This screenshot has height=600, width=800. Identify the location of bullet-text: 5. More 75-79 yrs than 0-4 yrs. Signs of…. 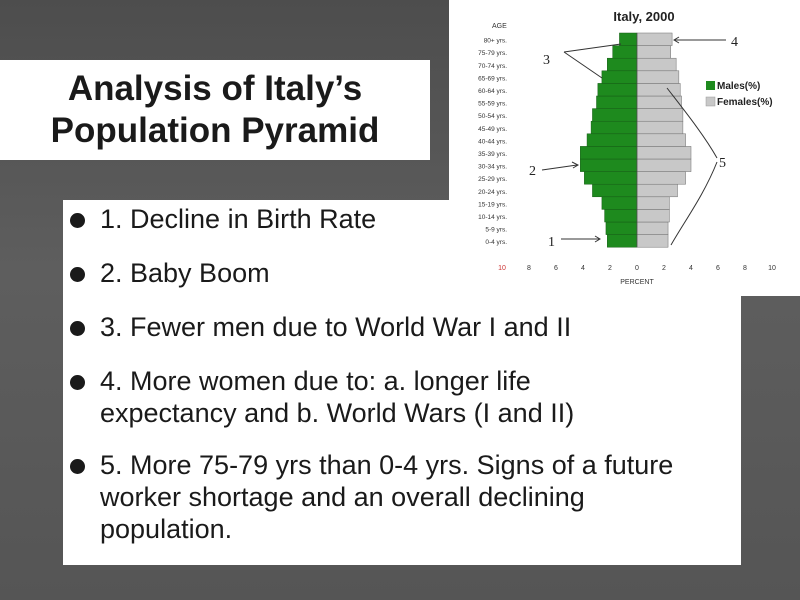
(387, 497).